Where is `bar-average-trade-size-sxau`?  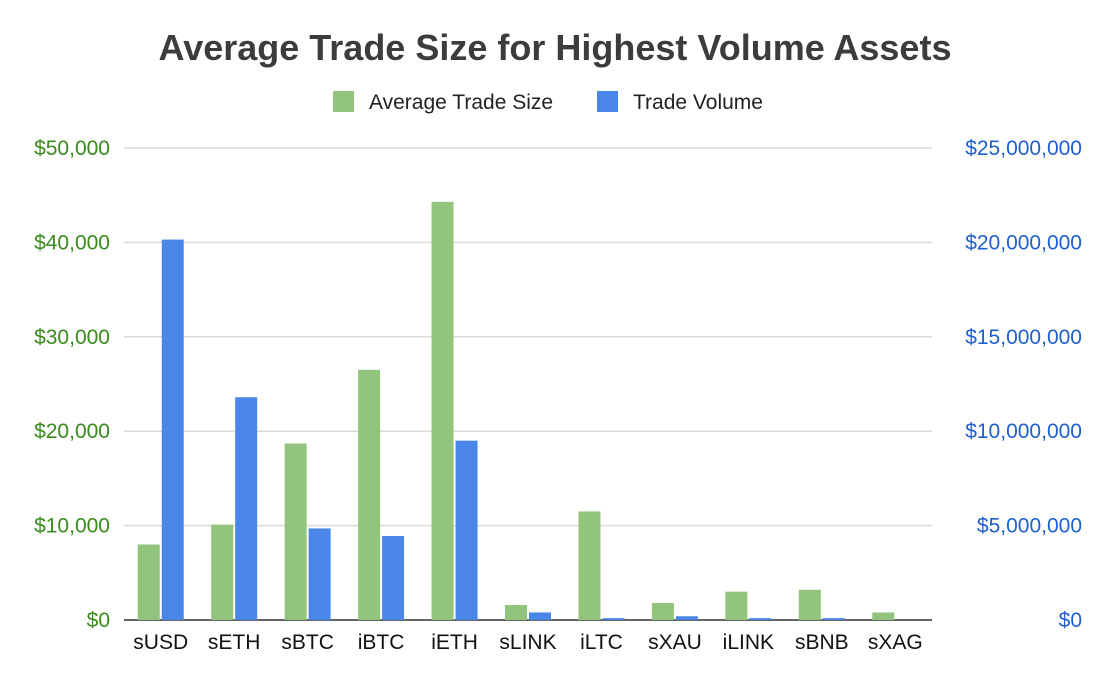
bar-average-trade-size-sxau is located at coordinates (662, 611).